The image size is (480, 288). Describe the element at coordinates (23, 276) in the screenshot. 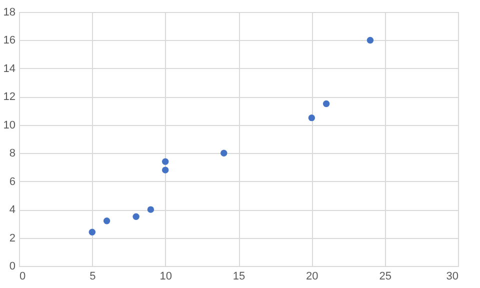

I see `x-tick-label: 0` at that location.